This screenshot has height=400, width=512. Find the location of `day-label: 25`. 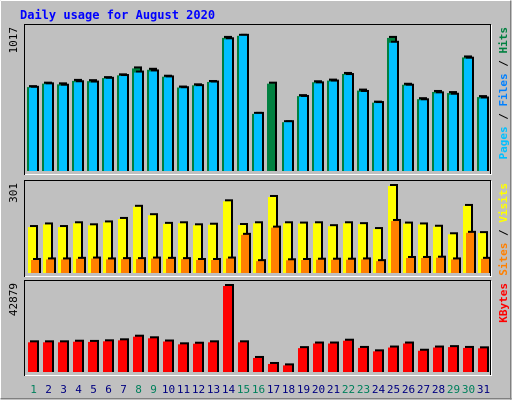

day-label: 25 is located at coordinates (393, 389).